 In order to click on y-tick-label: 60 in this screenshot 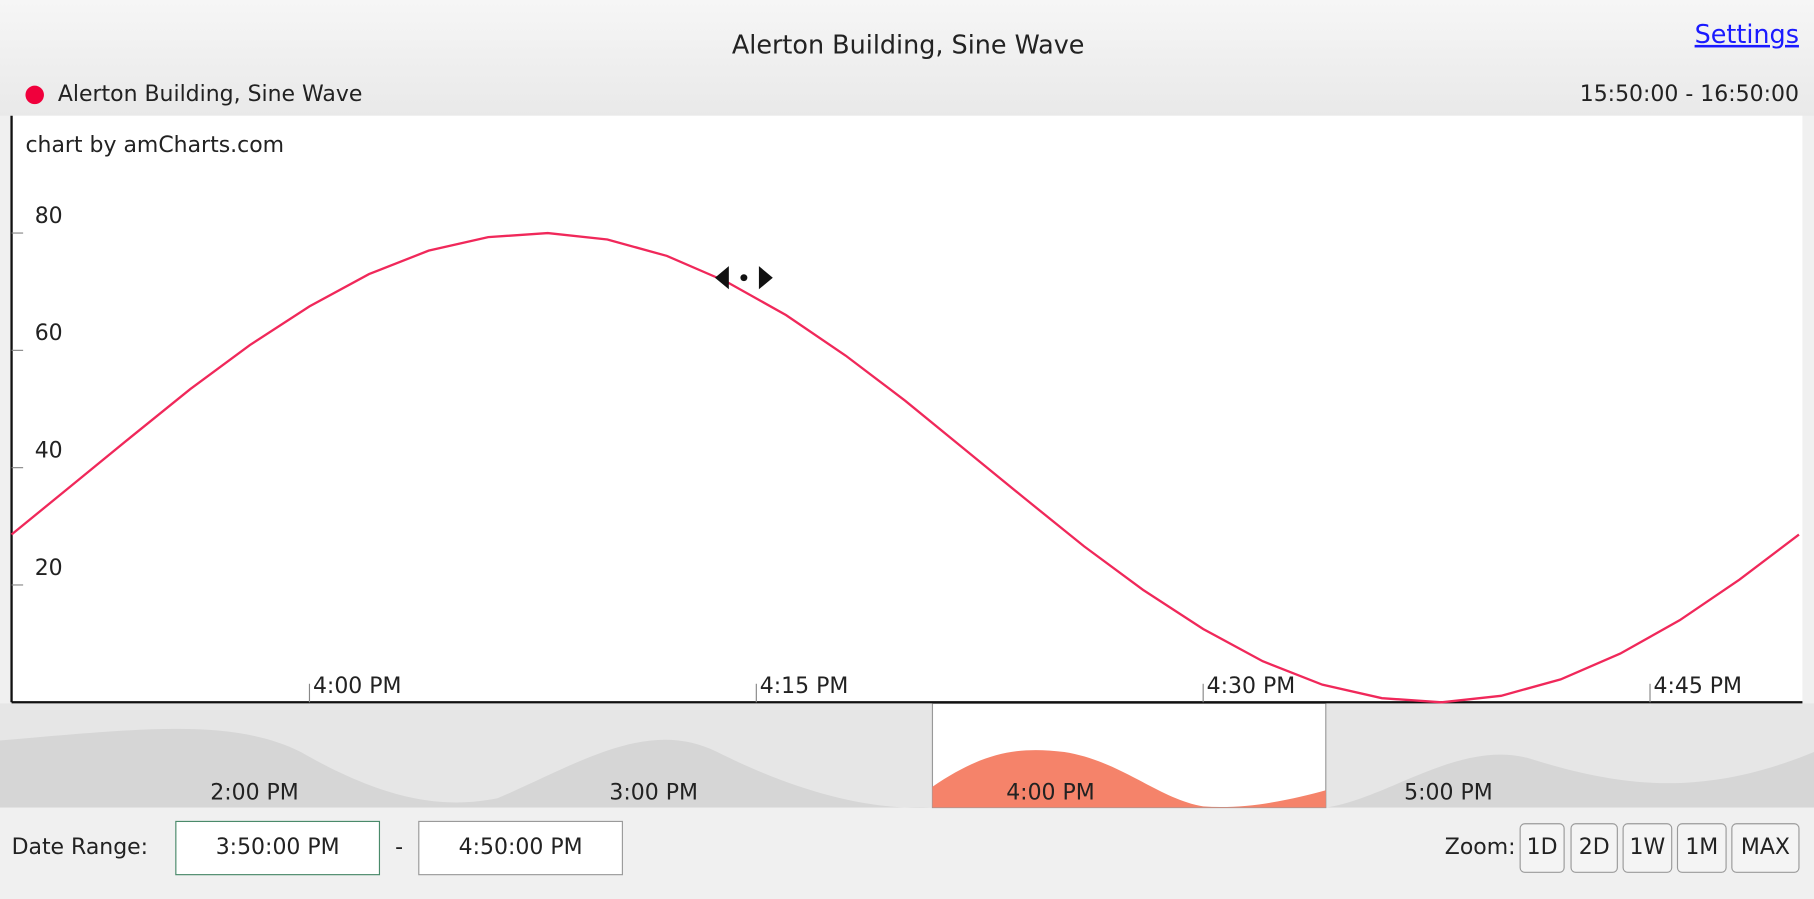, I will do `click(49, 333)`.